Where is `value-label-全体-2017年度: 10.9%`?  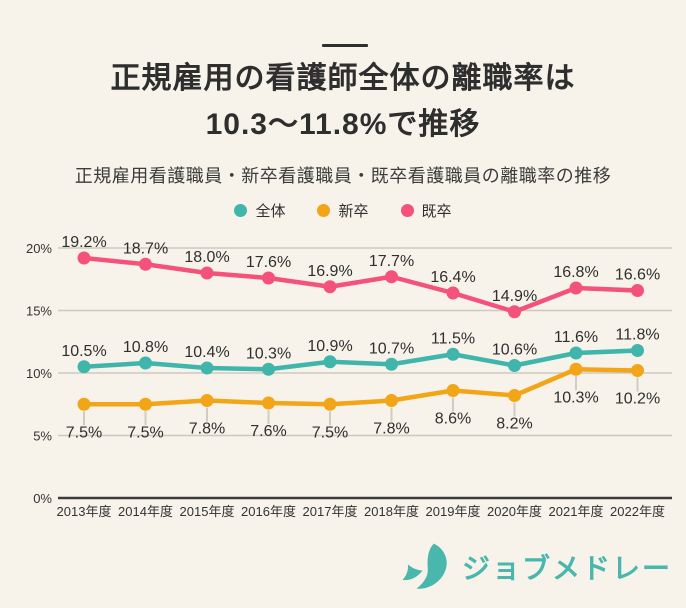 value-label-全体-2017年度: 10.9% is located at coordinates (329, 346).